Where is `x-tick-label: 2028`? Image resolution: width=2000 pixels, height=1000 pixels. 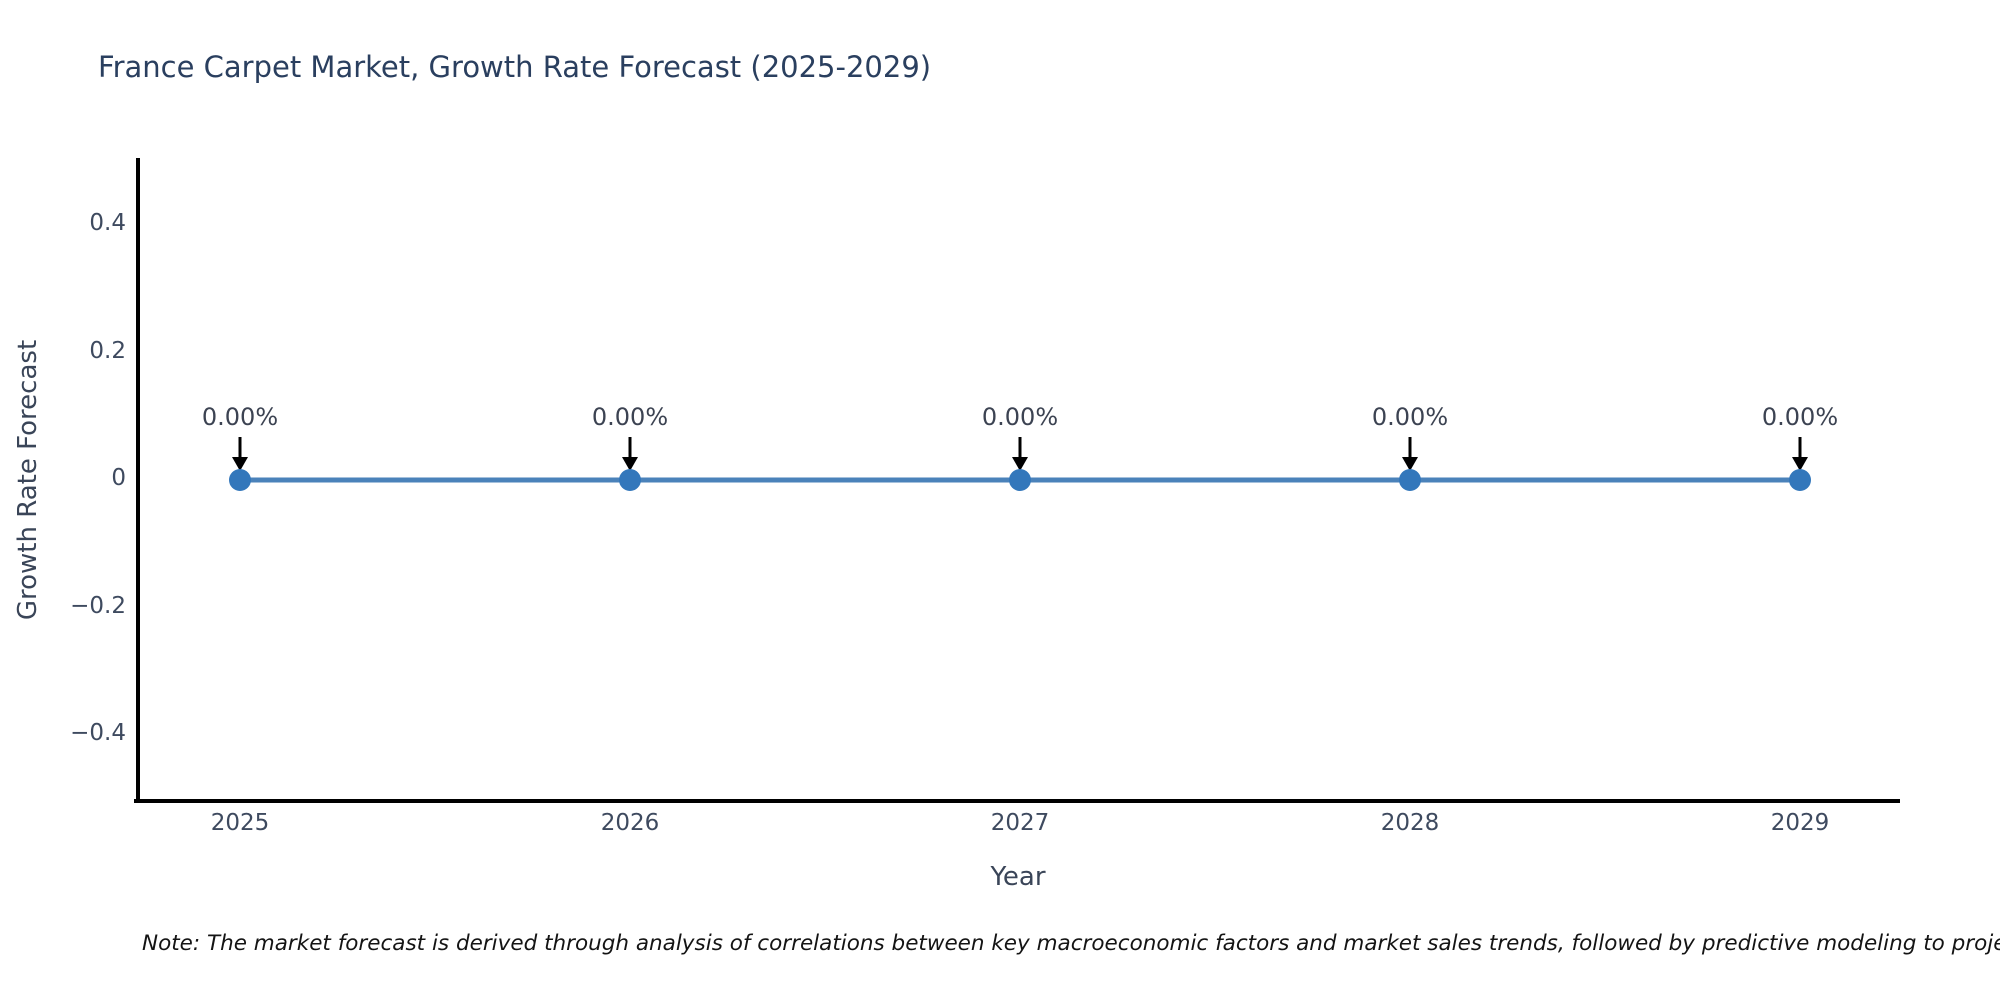 x-tick-label: 2028 is located at coordinates (1410, 823).